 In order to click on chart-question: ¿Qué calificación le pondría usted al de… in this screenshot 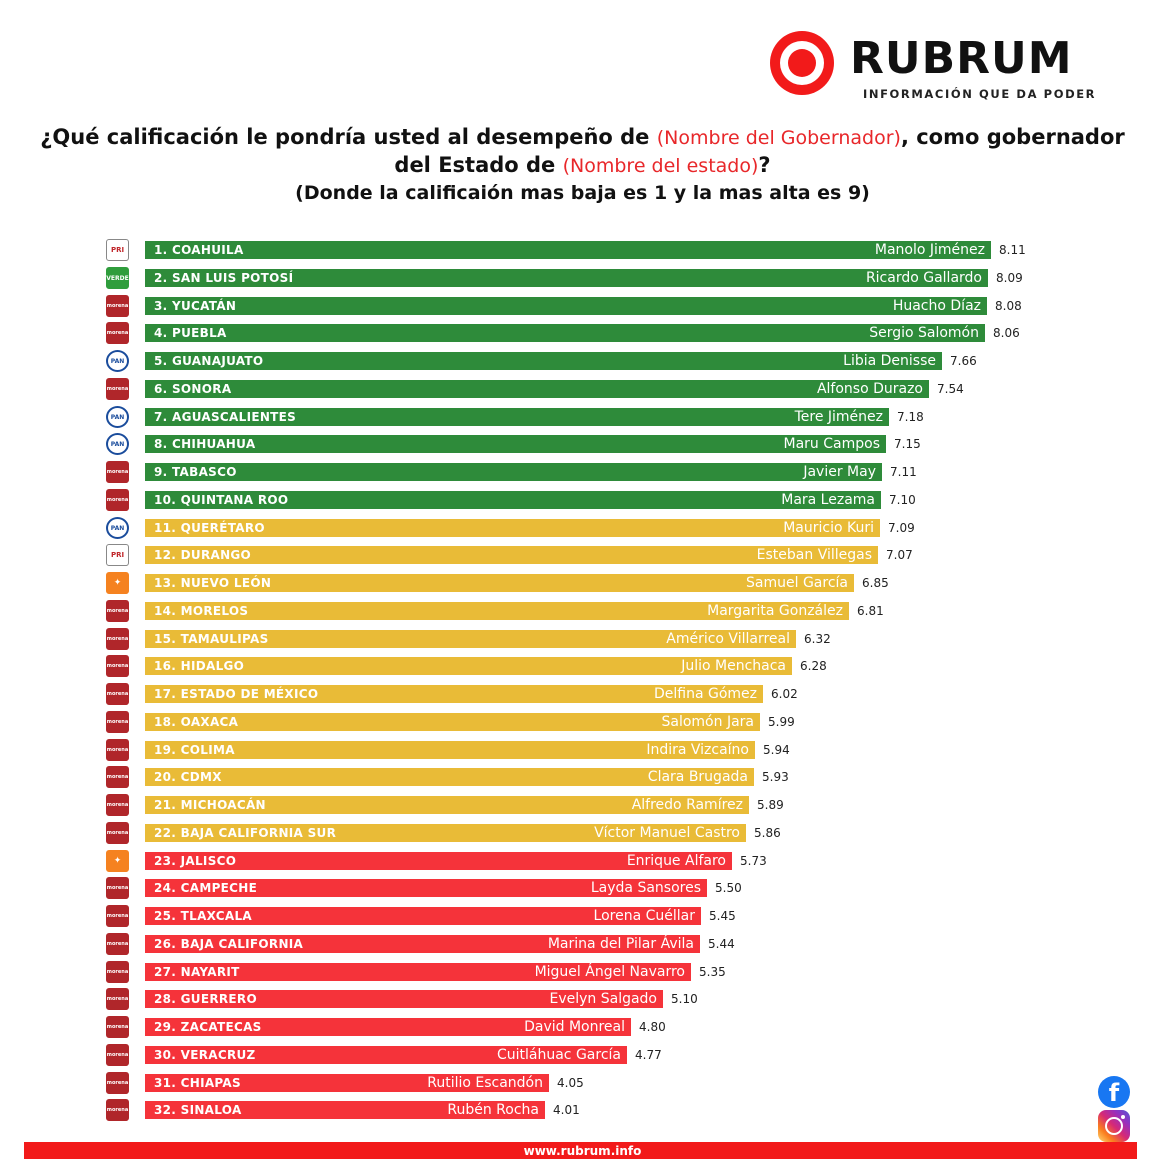, I will do `click(582, 152)`.